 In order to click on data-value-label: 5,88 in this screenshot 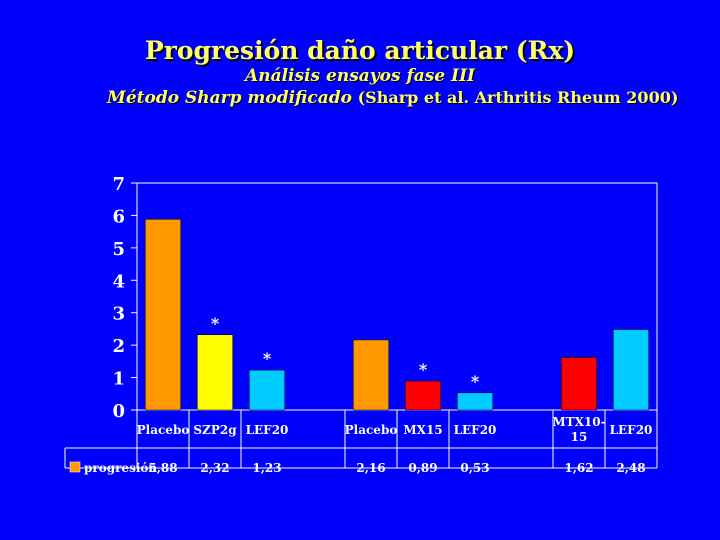, I will do `click(162, 468)`.